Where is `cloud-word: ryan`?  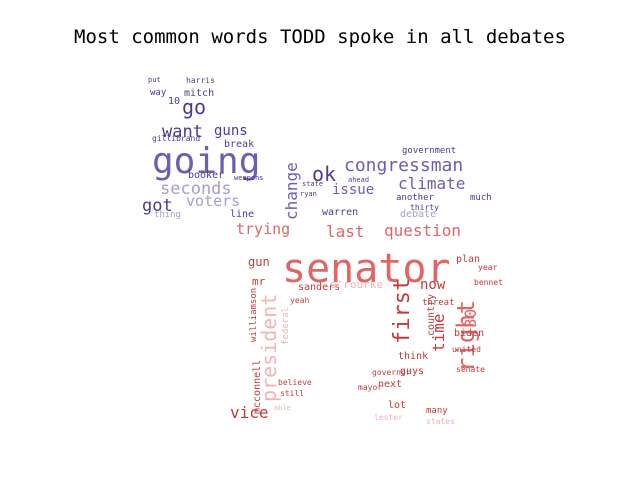
cloud-word: ryan is located at coordinates (308, 194).